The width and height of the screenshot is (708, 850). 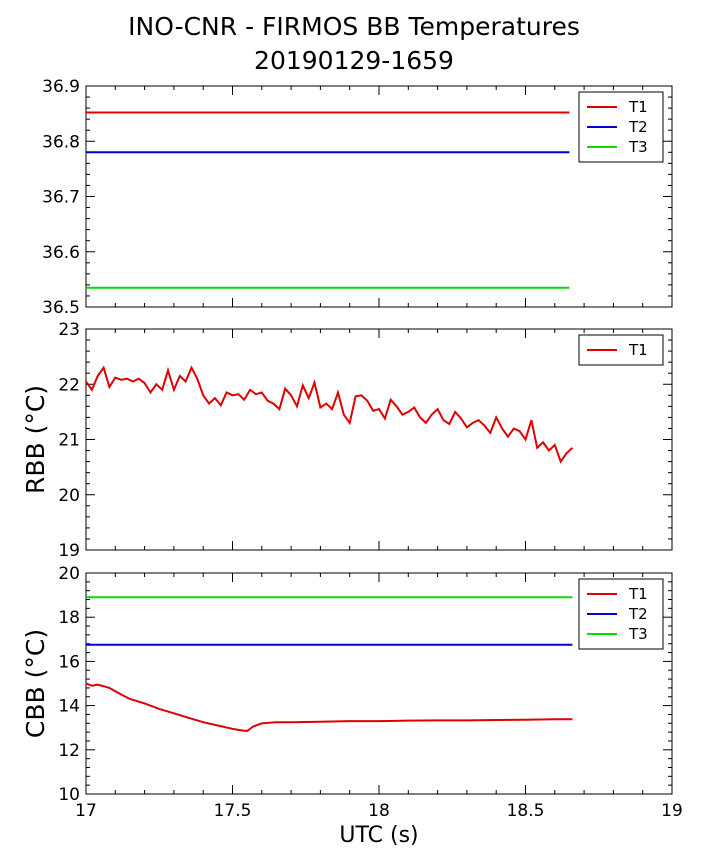 I want to click on y-tick-label: 19, so click(x=69, y=551).